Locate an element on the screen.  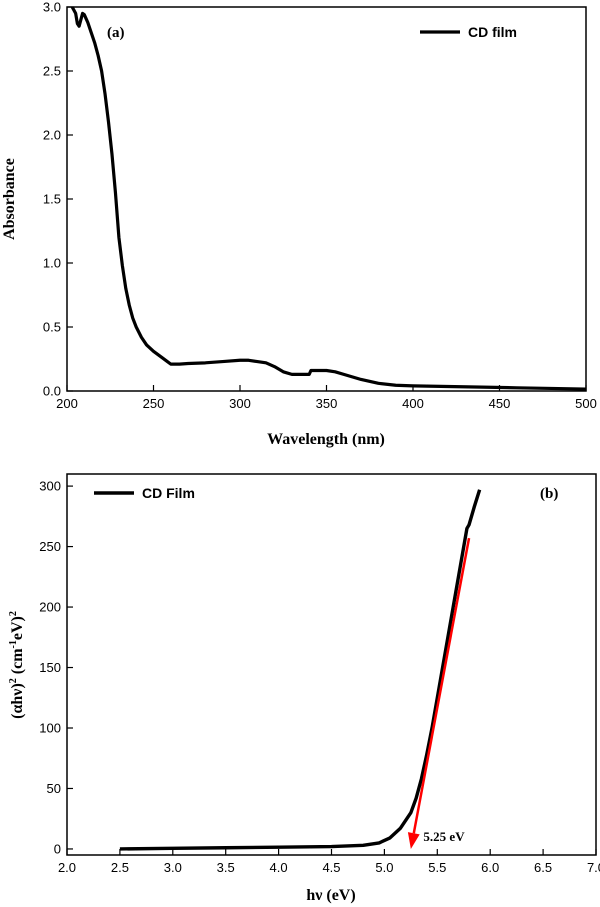
panel-b-label: (b) is located at coordinates (549, 494).